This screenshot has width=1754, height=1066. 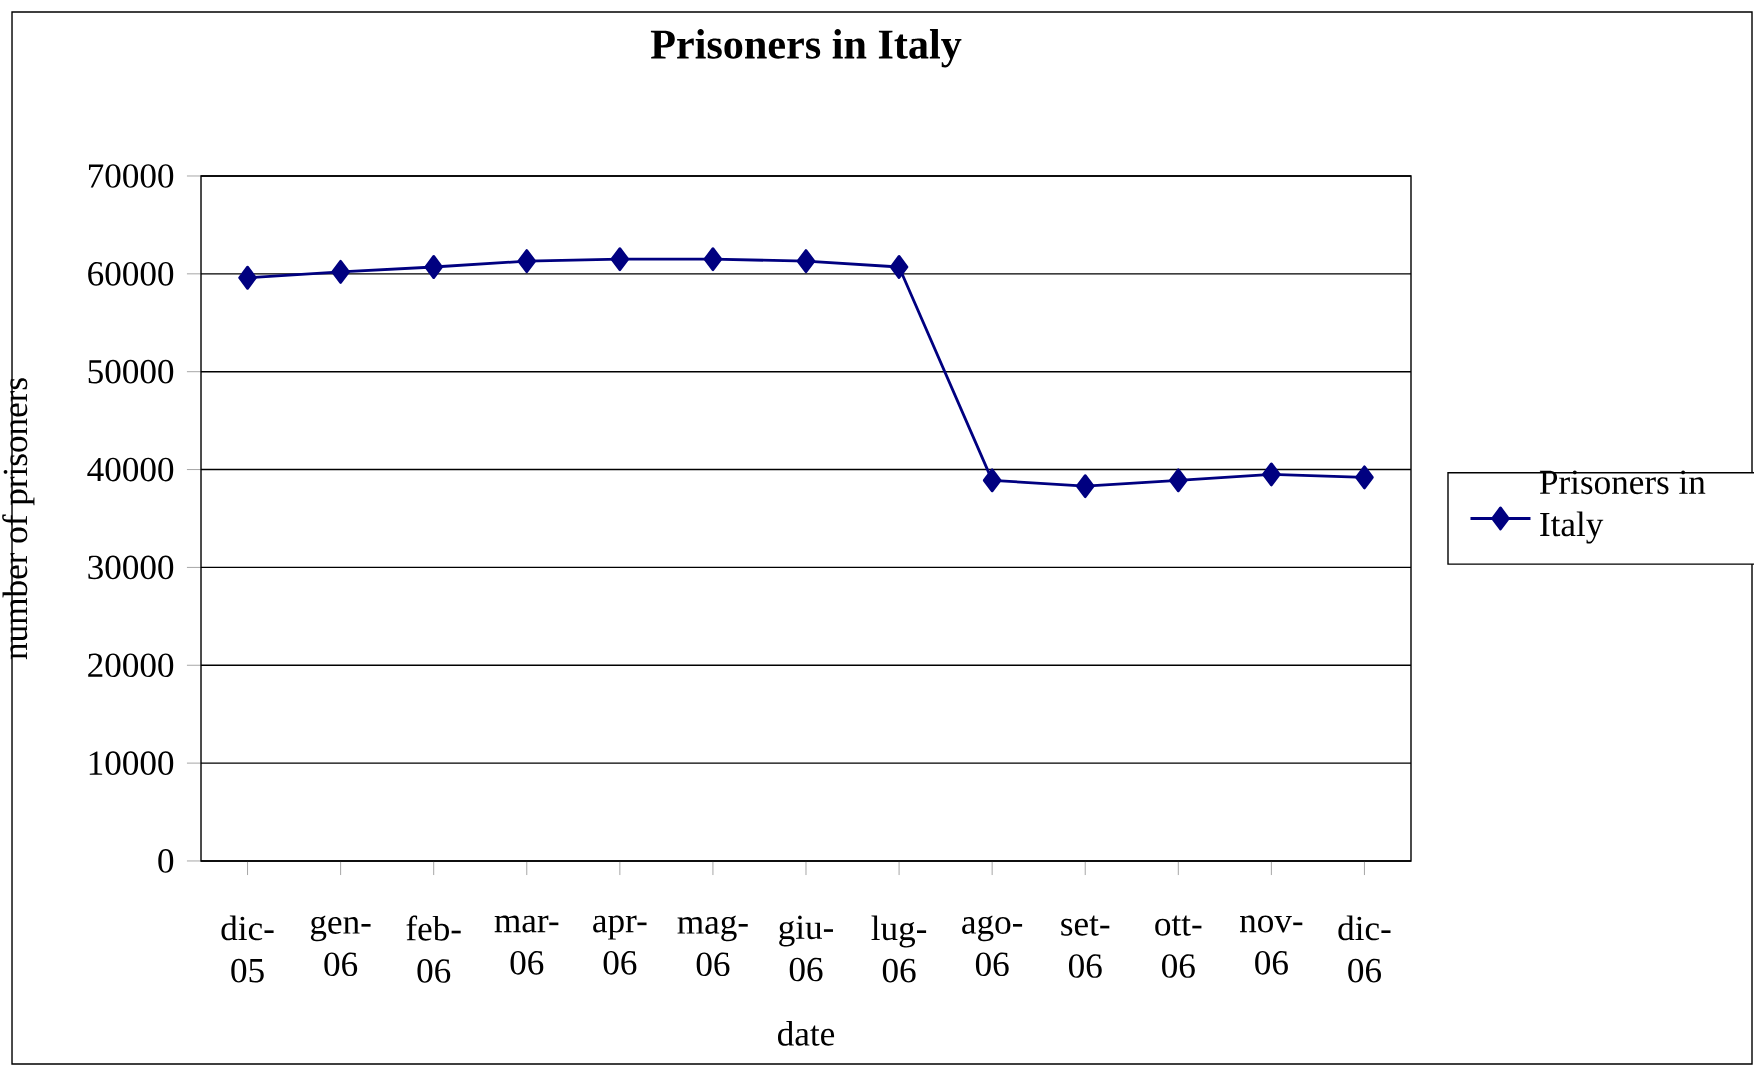 I want to click on x-tick-label: mar- 06, so click(x=526, y=945).